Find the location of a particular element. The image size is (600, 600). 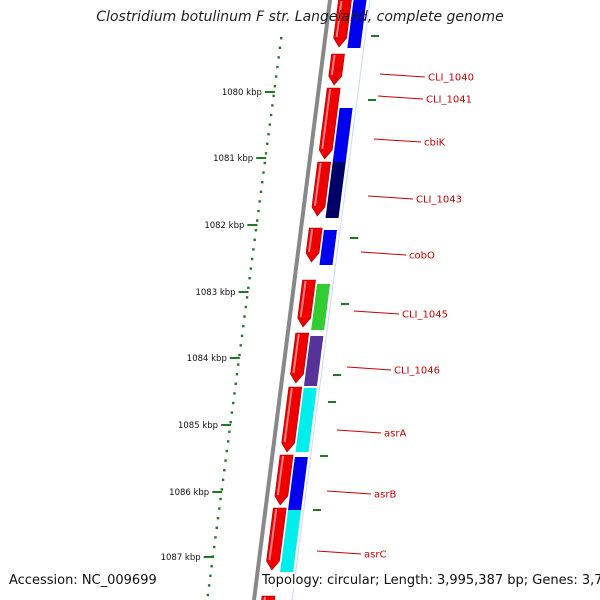

gene-label: CLI_1040 is located at coordinates (451, 78).